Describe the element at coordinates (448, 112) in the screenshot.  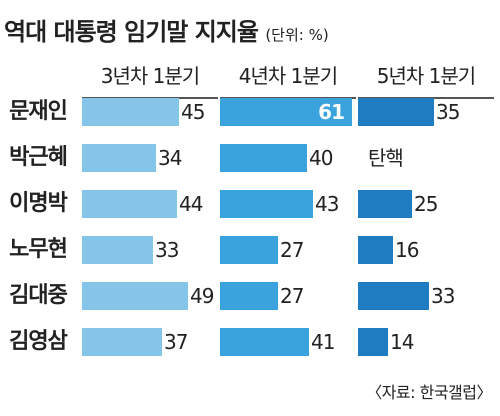
I see `value-label: 35` at that location.